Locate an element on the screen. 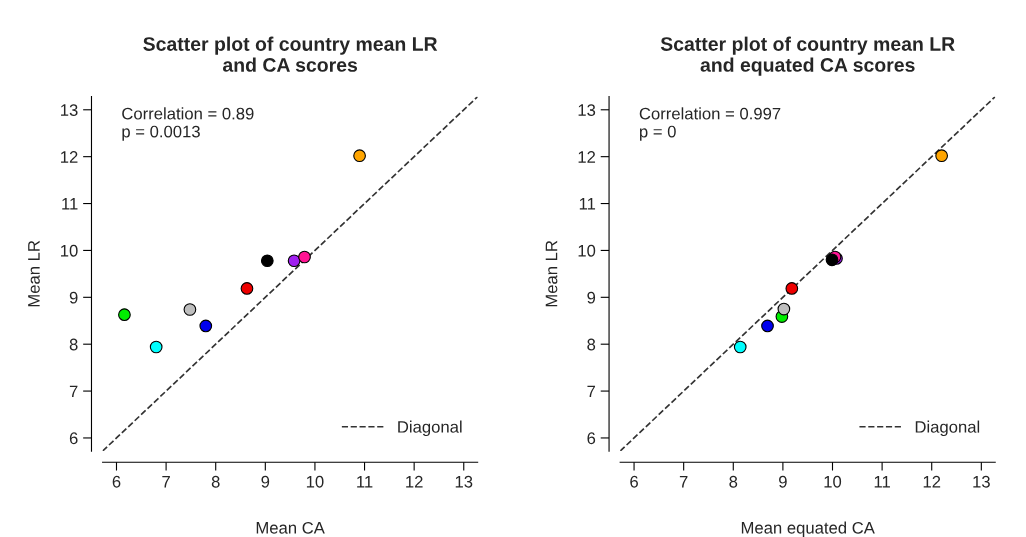 The width and height of the screenshot is (1026, 537). annotation: p = 0 is located at coordinates (658, 133).